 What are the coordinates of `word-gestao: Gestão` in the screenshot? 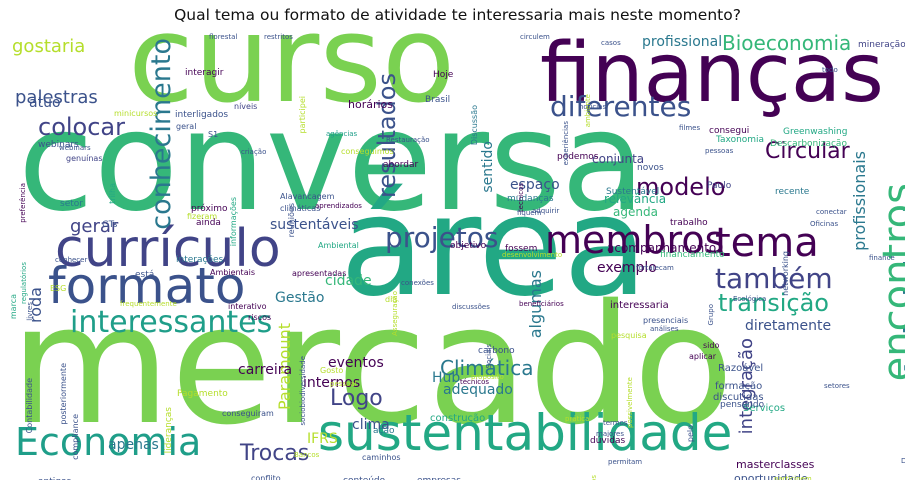 It's located at (300, 298).